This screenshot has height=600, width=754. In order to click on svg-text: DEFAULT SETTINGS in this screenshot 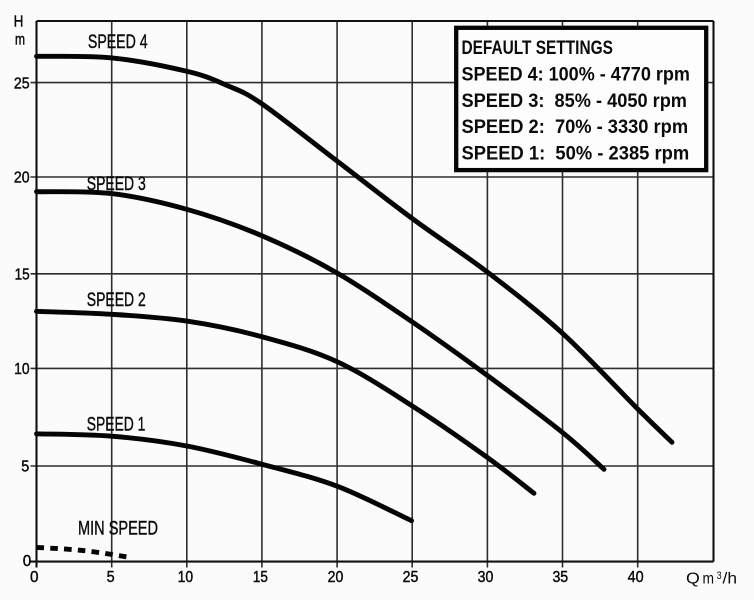, I will do `click(537, 48)`.